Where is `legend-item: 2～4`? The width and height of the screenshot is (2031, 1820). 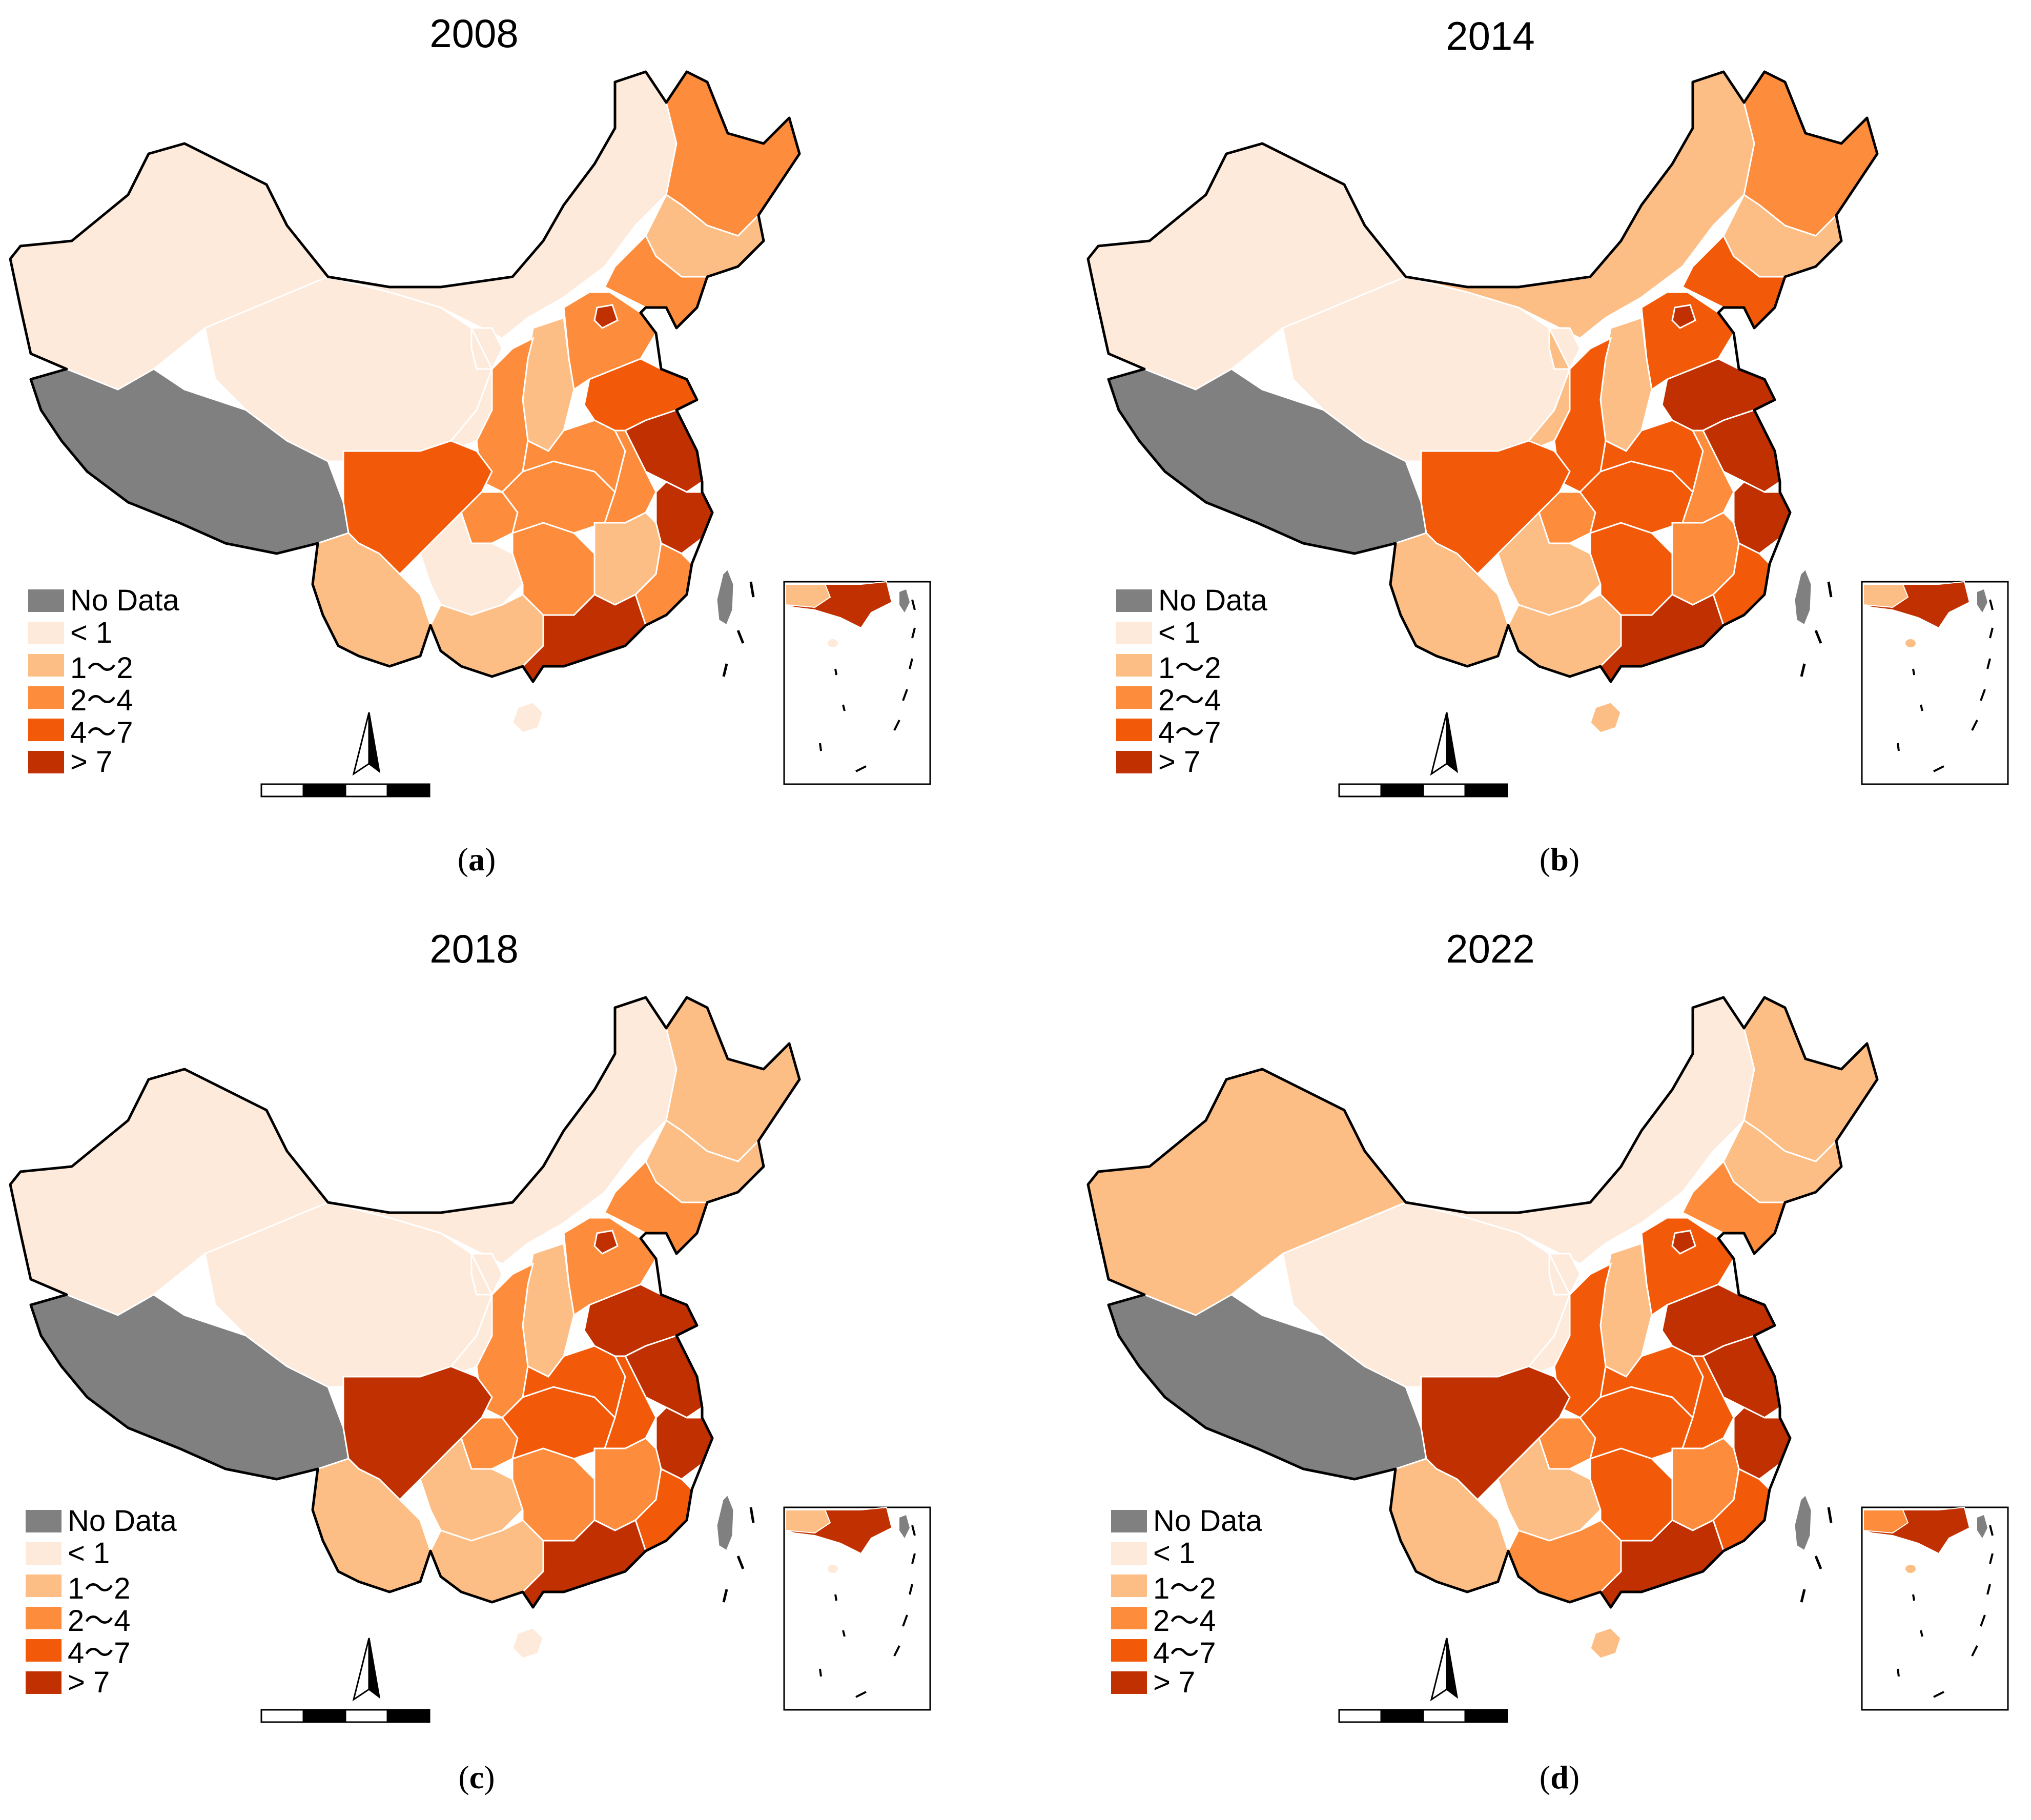
legend-item: 2～4 is located at coordinates (101, 1620).